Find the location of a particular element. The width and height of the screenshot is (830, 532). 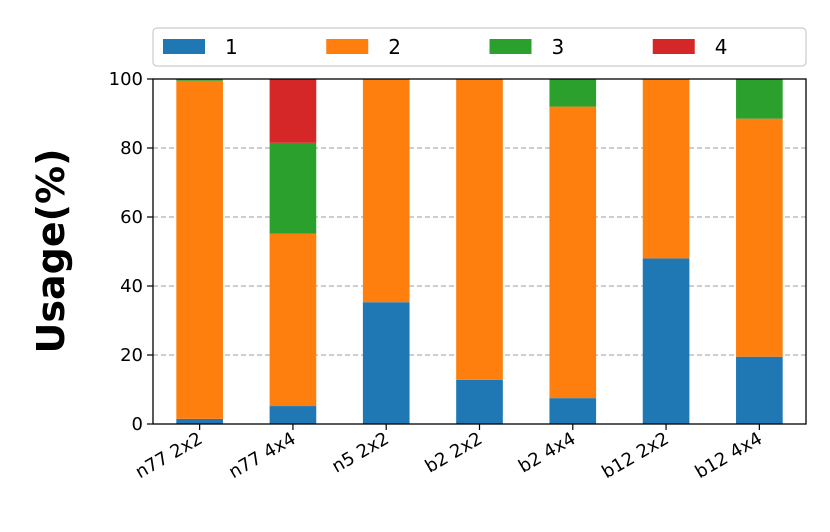

x-tick-label: n77 4x4 is located at coordinates (262, 455).